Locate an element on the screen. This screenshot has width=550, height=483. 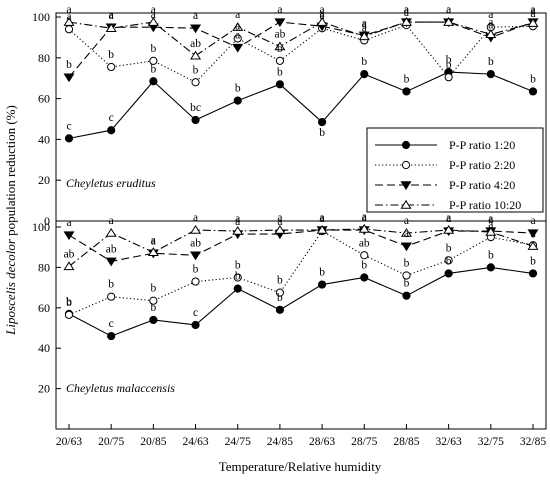
panel1-series-2-line is located at coordinates (301, 53).